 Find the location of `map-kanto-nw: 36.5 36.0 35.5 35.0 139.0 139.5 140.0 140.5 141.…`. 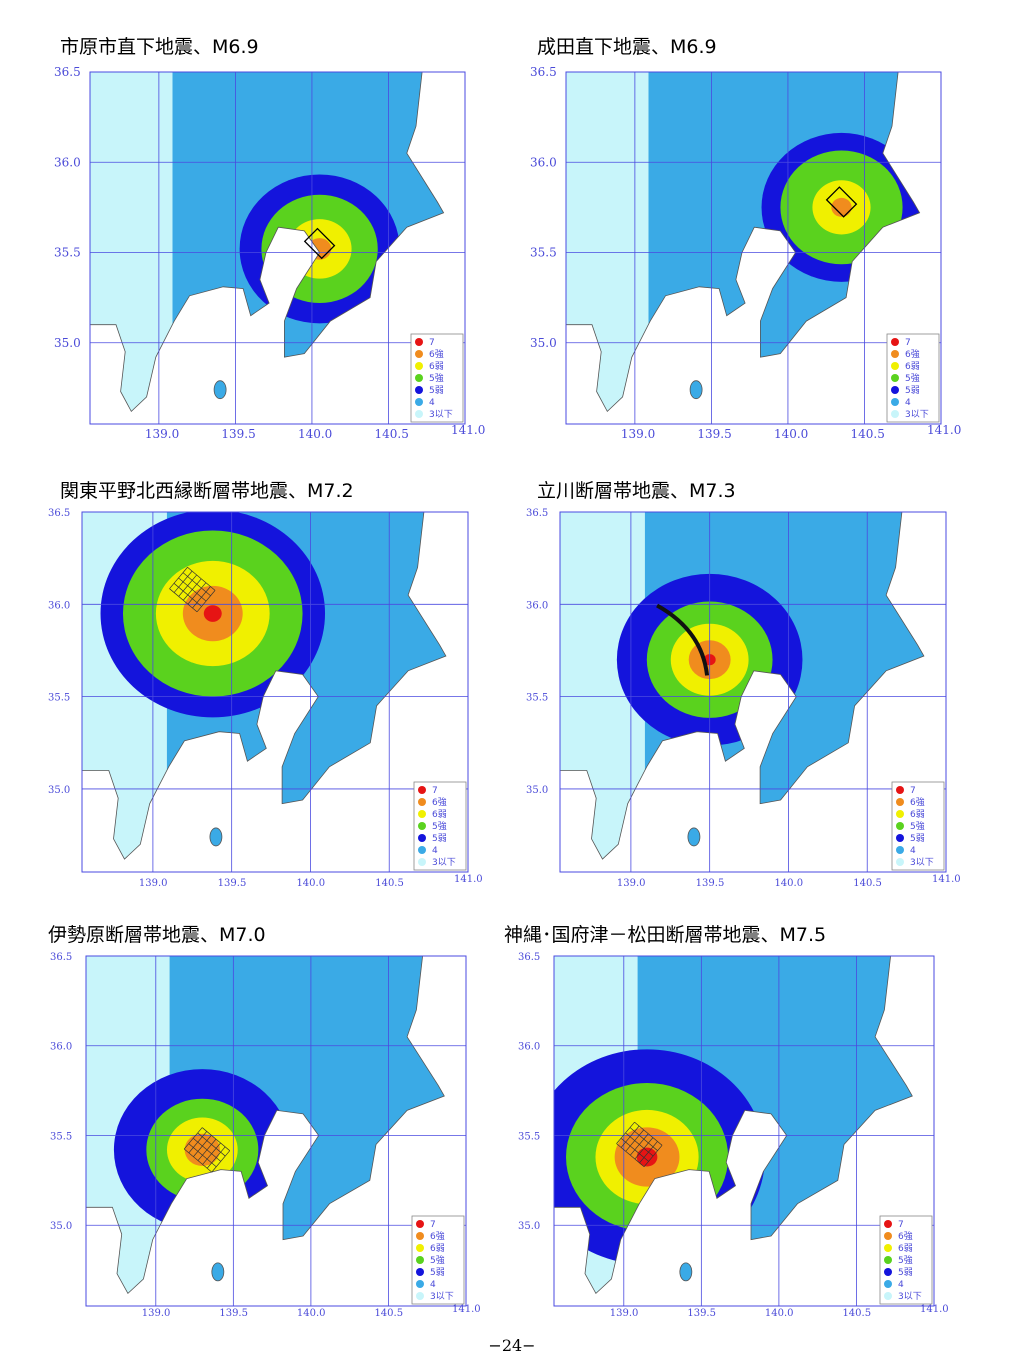

map-kanto-nw: 36.5 36.0 35.5 35.0 139.0 139.5 140.0 140.5 141.… is located at coordinates (265, 698).